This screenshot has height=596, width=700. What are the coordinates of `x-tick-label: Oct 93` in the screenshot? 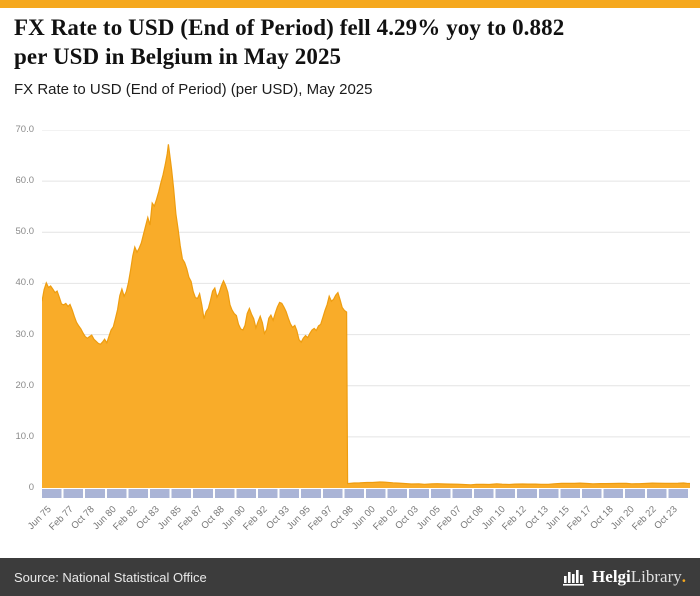 It's located at (277, 518).